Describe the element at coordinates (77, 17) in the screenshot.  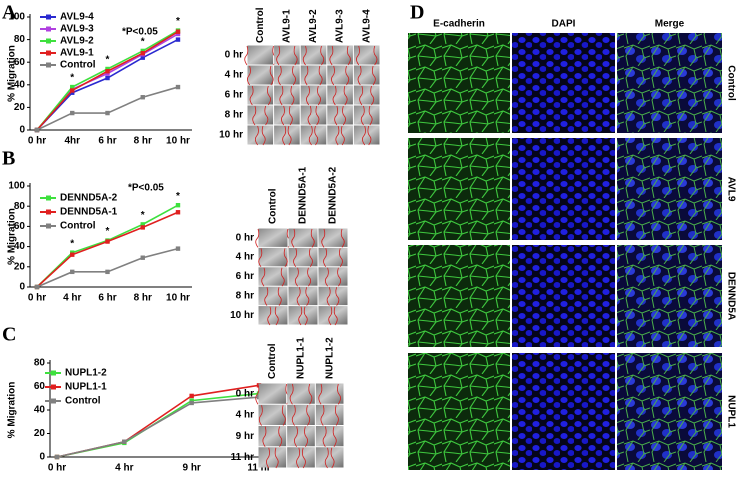
I see `legend-label: AVL9-4` at that location.